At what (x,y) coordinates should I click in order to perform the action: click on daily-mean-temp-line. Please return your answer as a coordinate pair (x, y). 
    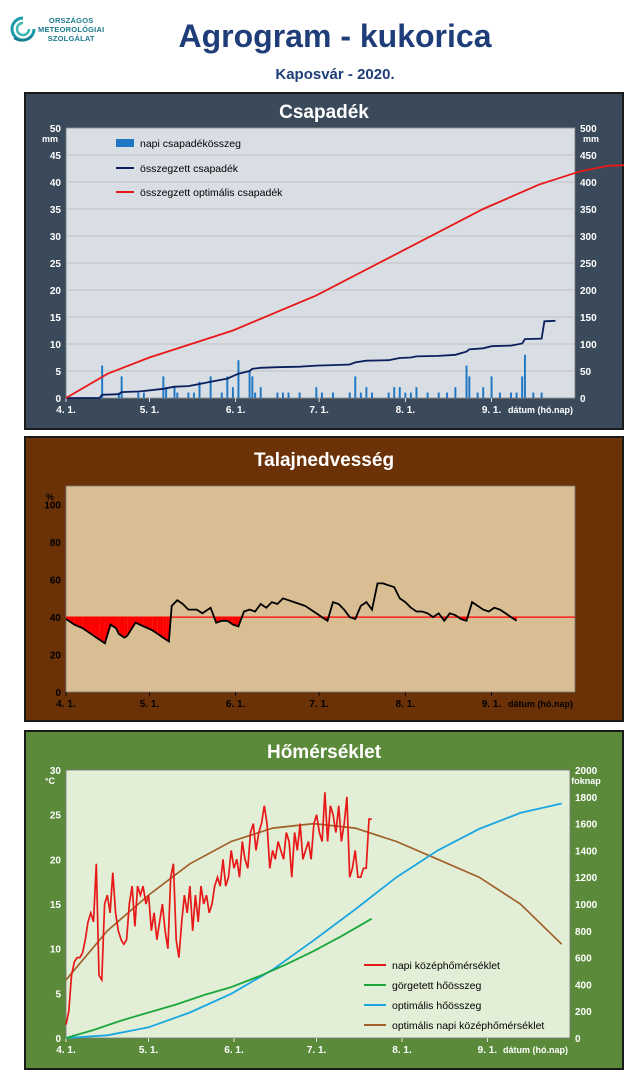
    Looking at the image, I should click on (218, 908).